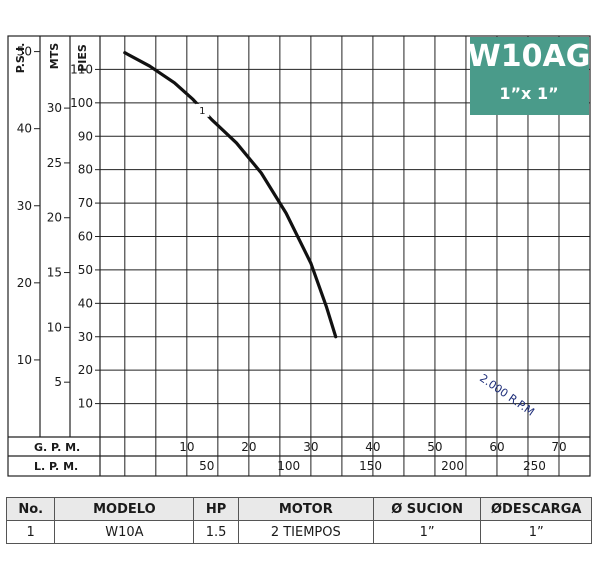 The height and width of the screenshot is (581, 600). What do you see at coordinates (310, 447) in the screenshot?
I see `gpm-tick-label: 30` at bounding box center [310, 447].